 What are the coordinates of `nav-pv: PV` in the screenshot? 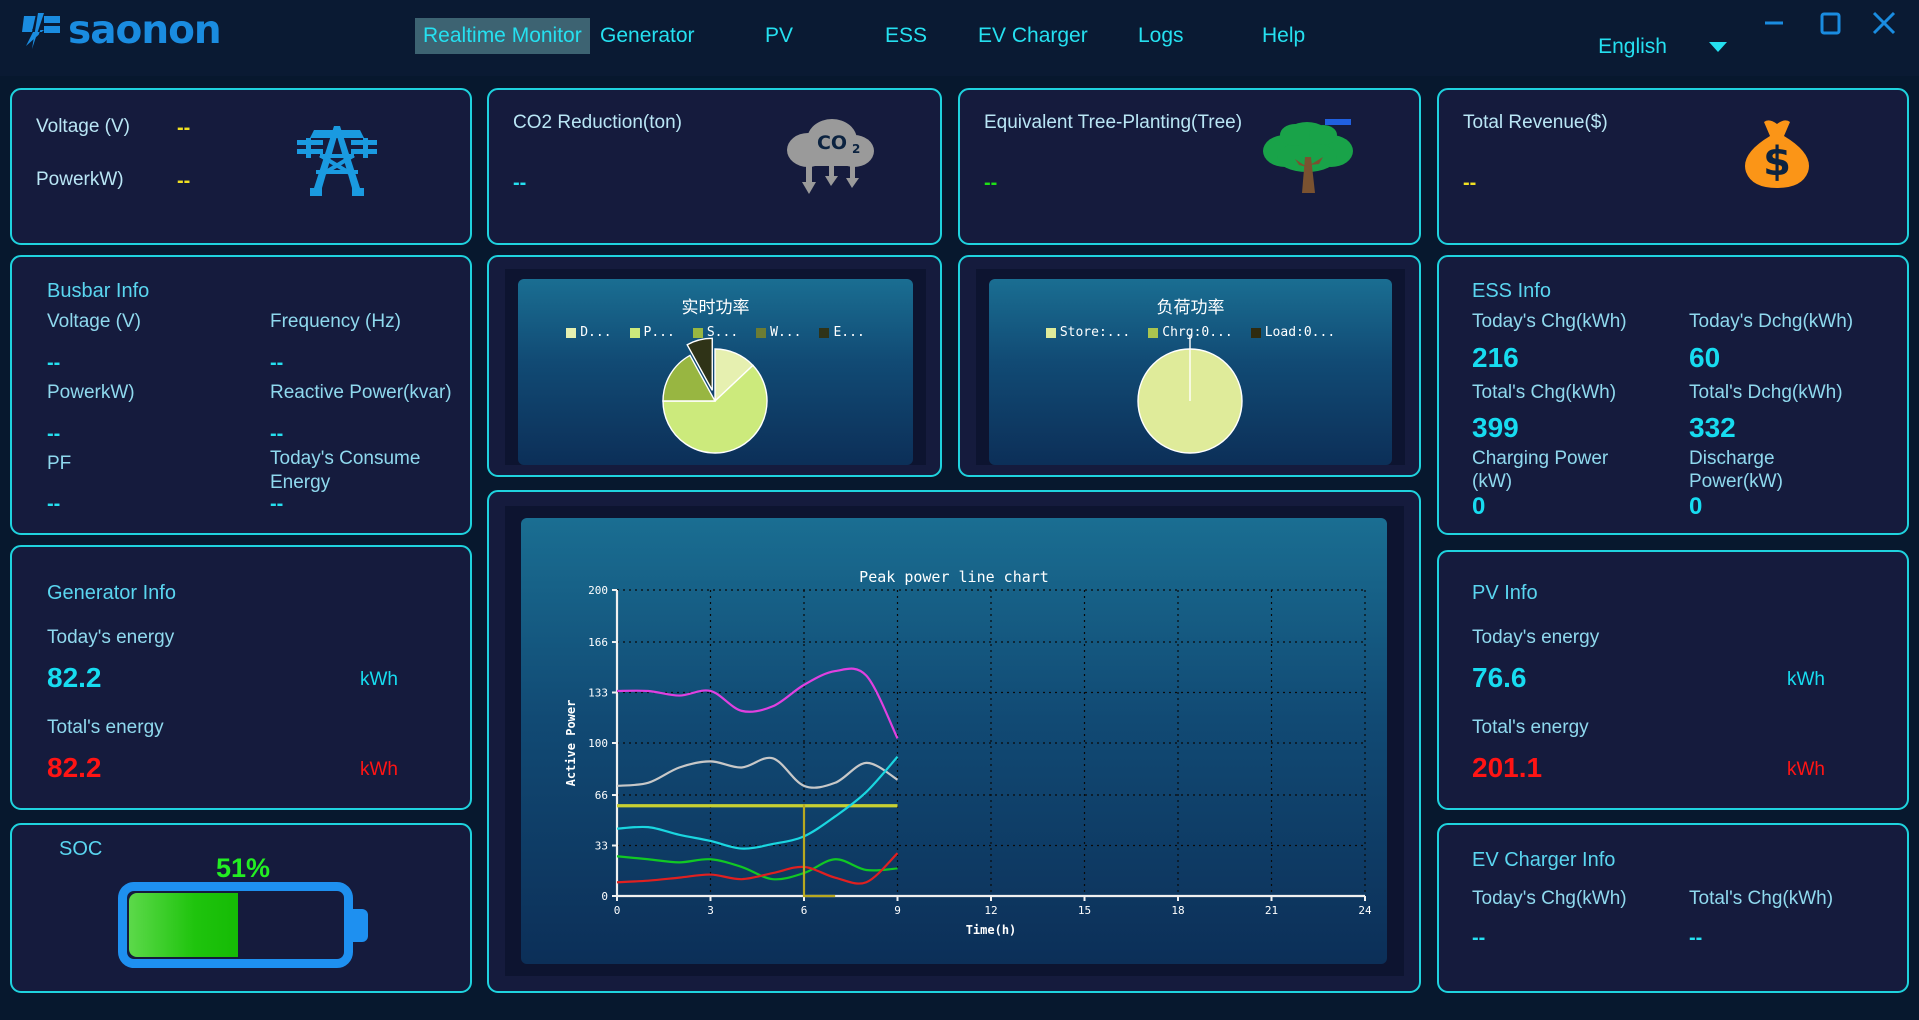 It's located at (779, 35).